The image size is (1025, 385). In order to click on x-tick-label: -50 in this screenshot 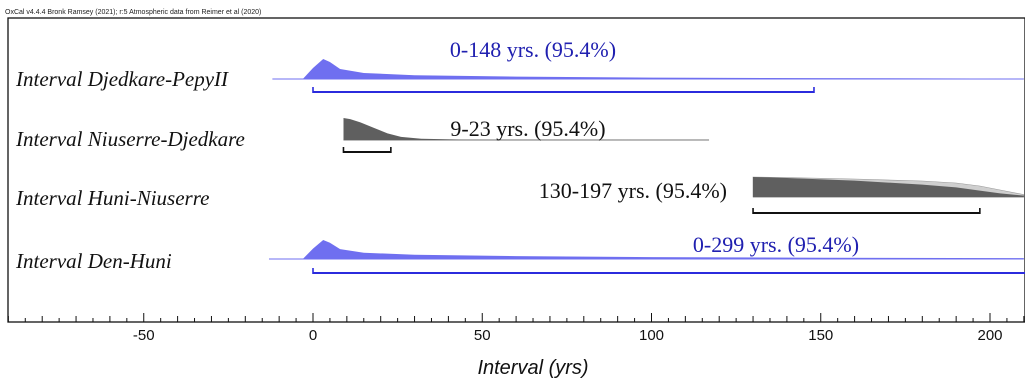, I will do `click(144, 335)`.